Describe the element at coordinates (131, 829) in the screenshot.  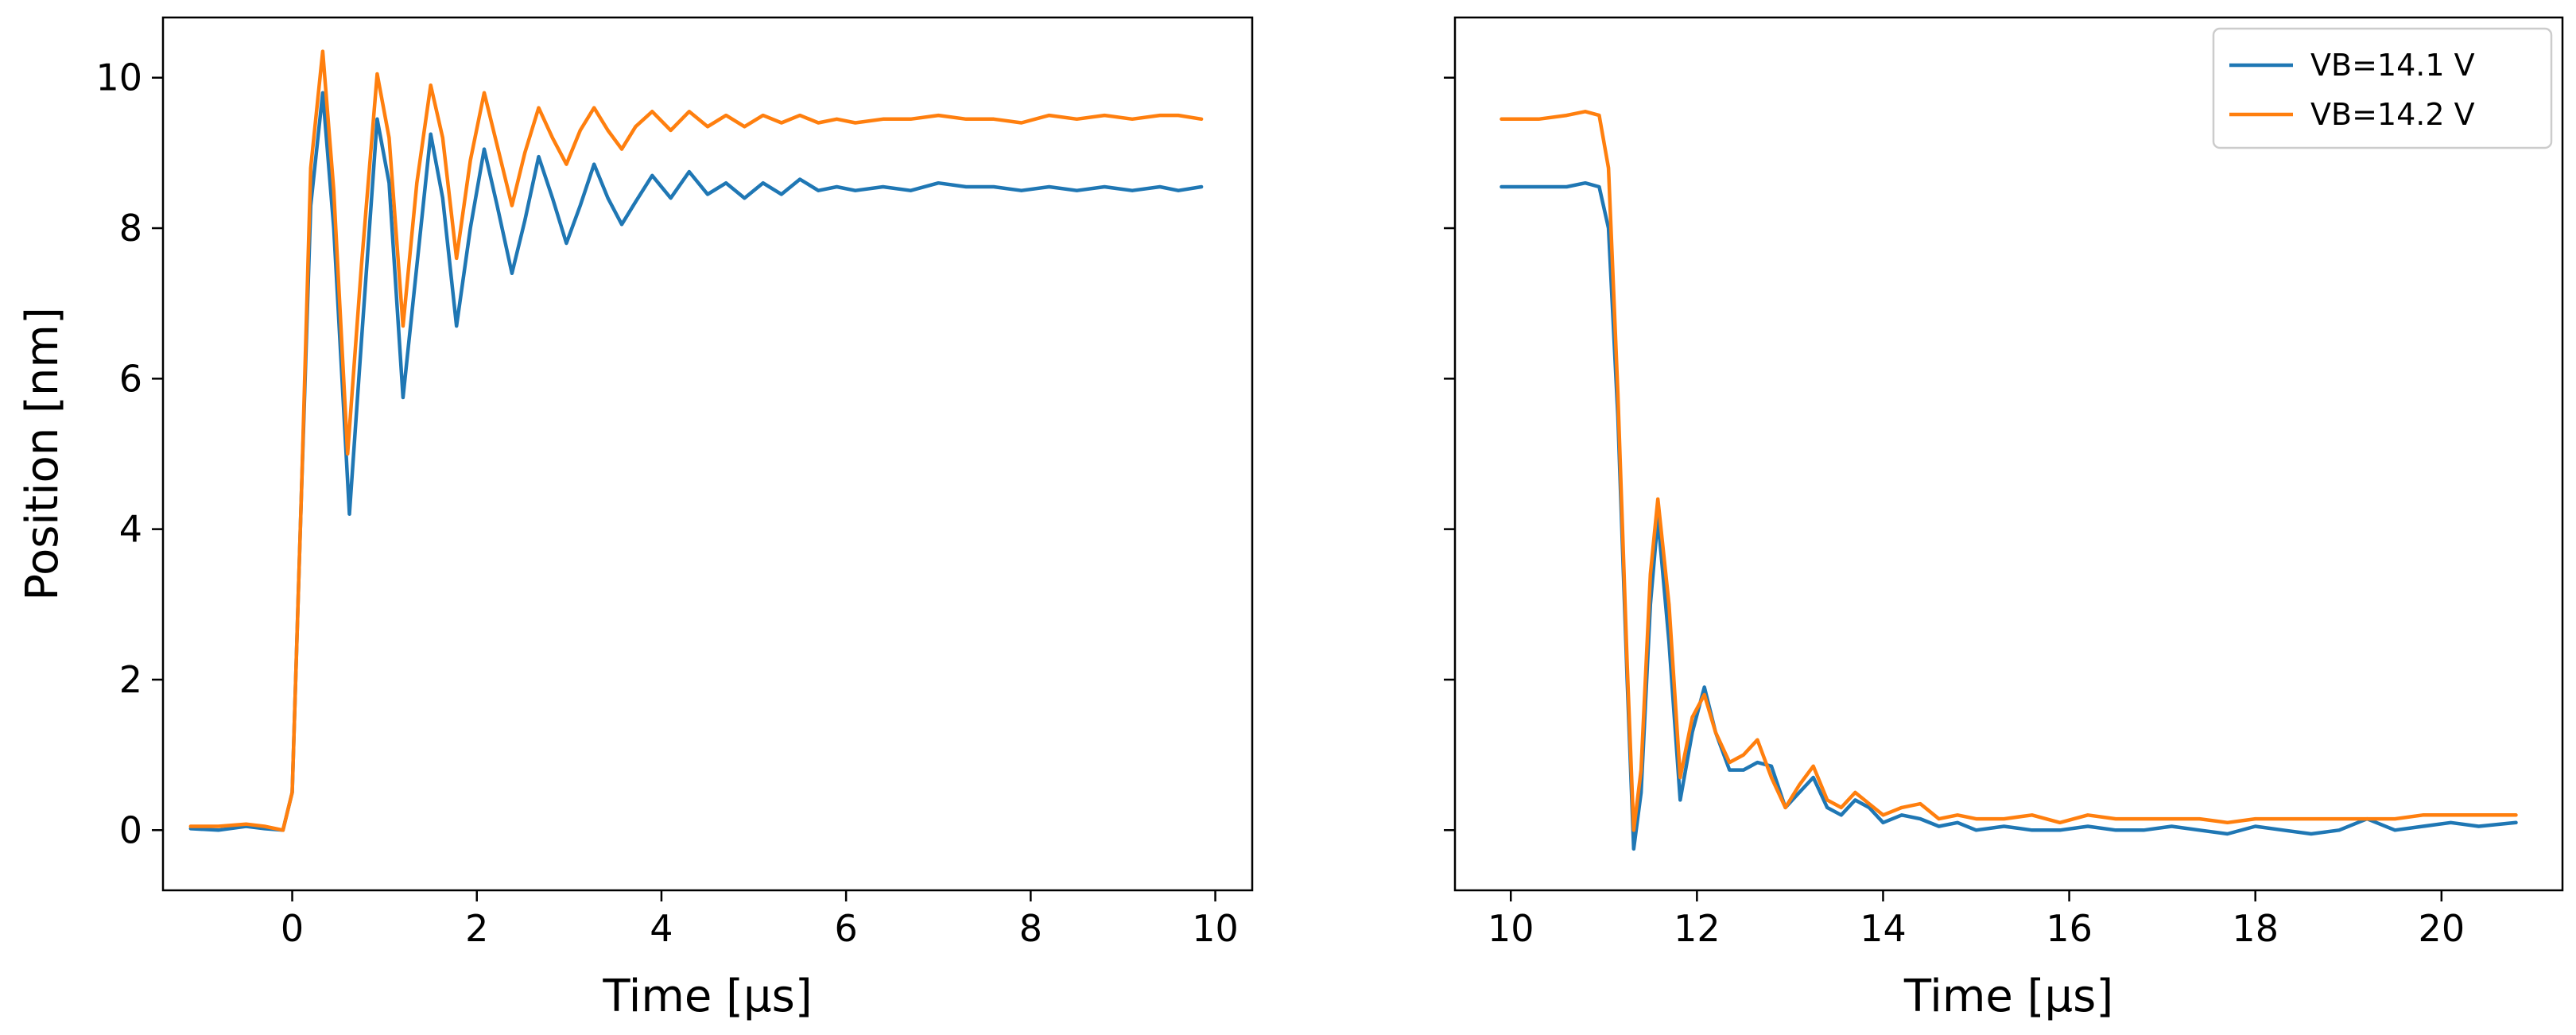
I see `y-tick-label: 0` at that location.